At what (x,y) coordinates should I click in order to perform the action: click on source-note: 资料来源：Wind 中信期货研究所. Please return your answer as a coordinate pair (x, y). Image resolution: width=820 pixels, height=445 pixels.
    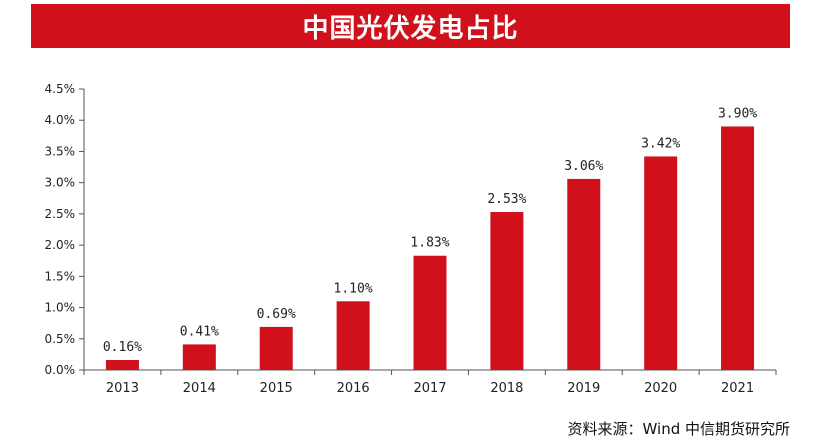
    Looking at the image, I should click on (678, 429).